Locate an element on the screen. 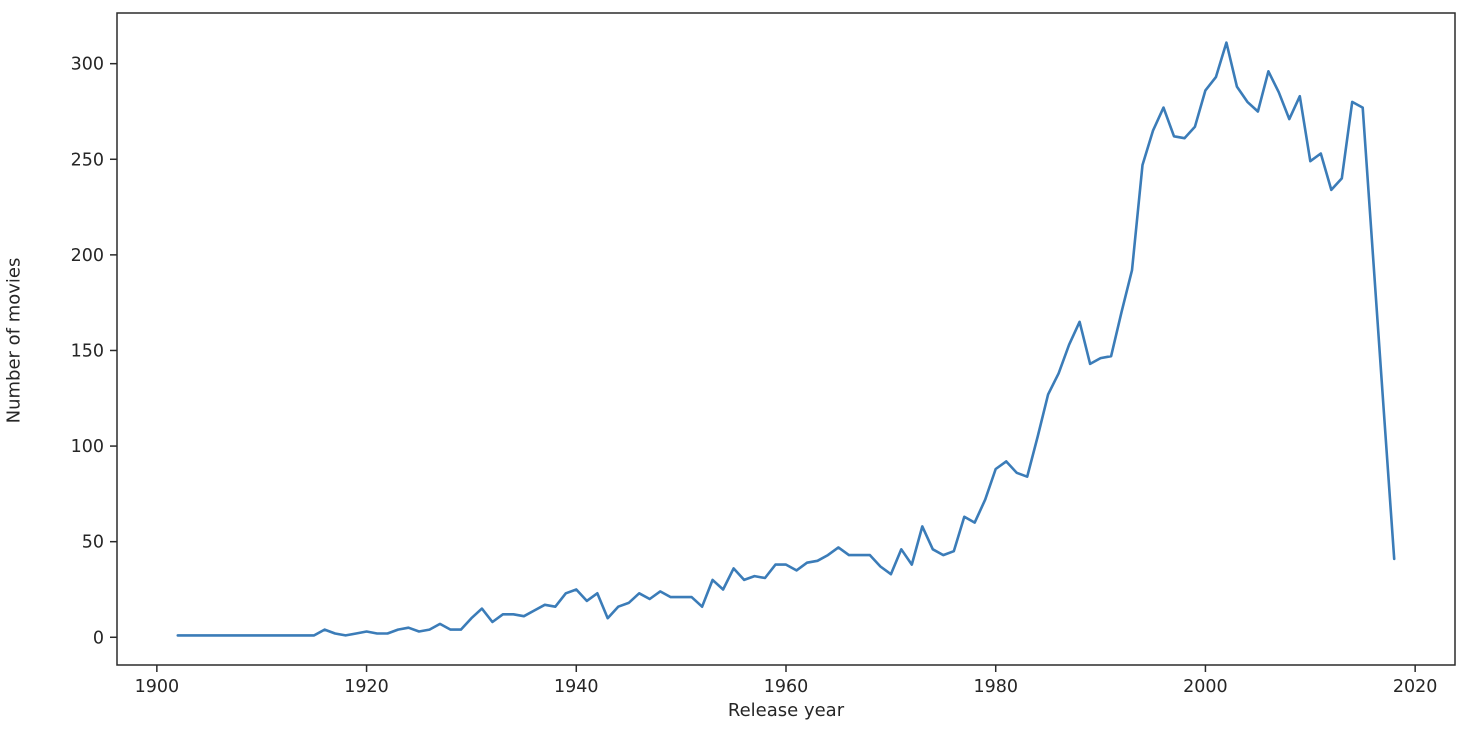 The height and width of the screenshot is (742, 1482). y-tick-label: 50 is located at coordinates (93, 543).